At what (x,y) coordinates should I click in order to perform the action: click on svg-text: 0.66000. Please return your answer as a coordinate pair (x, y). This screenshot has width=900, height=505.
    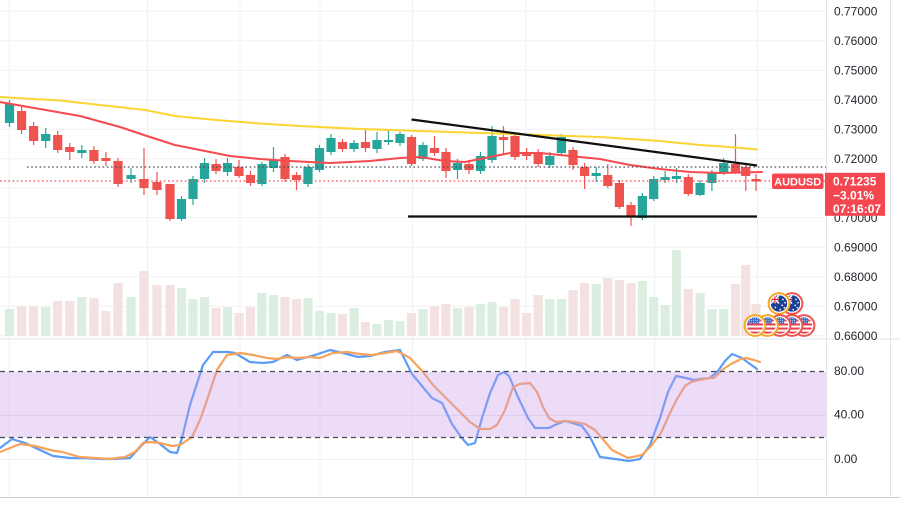
    Looking at the image, I should click on (856, 336).